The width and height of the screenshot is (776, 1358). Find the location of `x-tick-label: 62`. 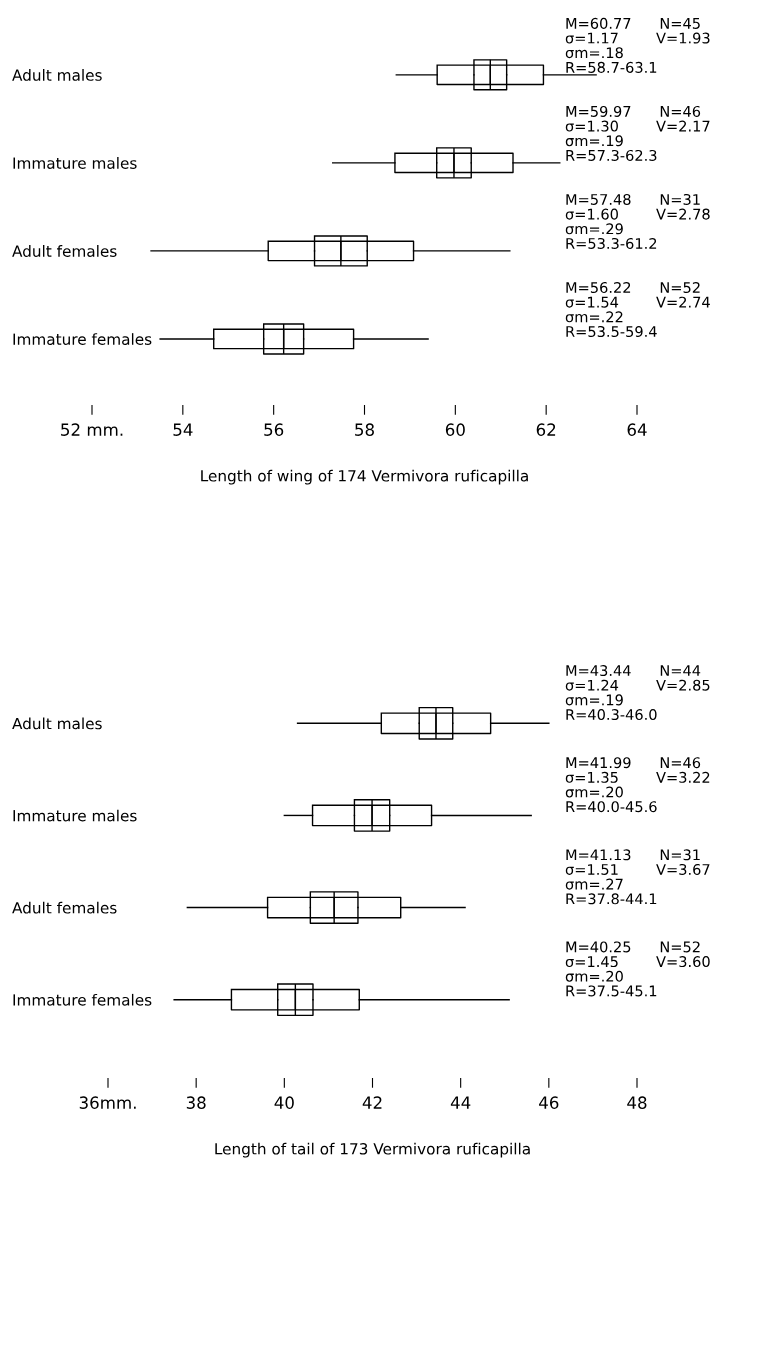

x-tick-label: 62 is located at coordinates (546, 429).